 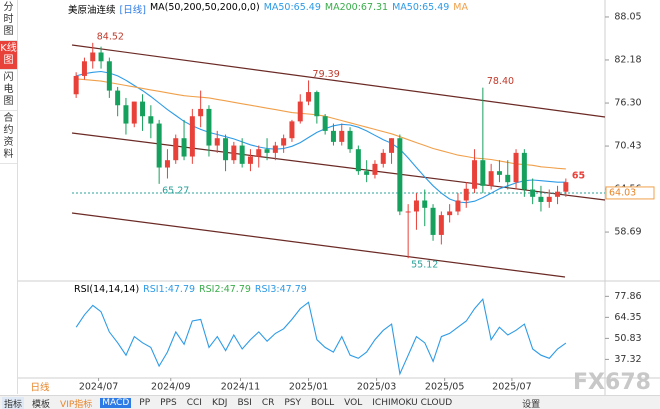 What do you see at coordinates (356, 7) in the screenshot?
I see `legend-item: MA200:67.31` at bounding box center [356, 7].